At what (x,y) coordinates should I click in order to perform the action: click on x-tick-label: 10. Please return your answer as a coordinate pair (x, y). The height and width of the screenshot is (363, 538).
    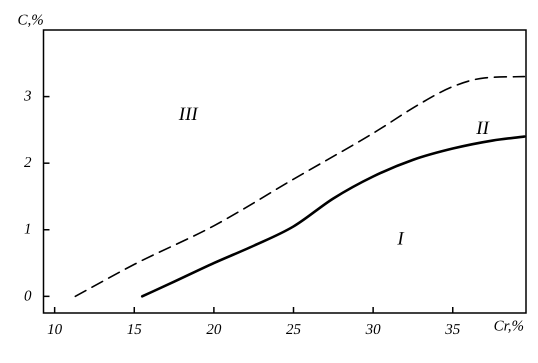
    Looking at the image, I should click on (55, 330).